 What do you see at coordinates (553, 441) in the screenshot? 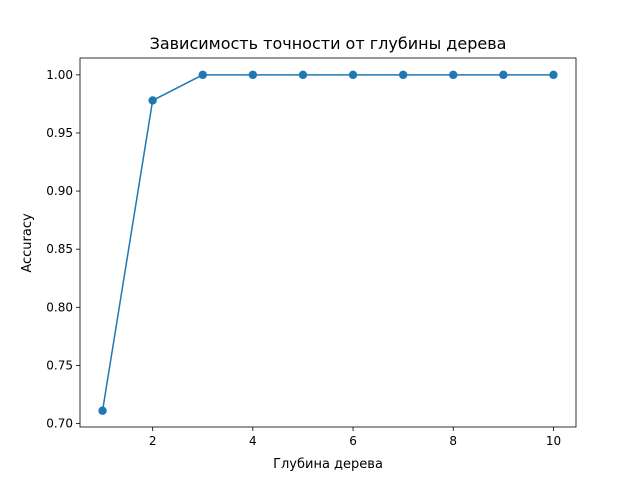
I see `x-tick-label: 10` at bounding box center [553, 441].